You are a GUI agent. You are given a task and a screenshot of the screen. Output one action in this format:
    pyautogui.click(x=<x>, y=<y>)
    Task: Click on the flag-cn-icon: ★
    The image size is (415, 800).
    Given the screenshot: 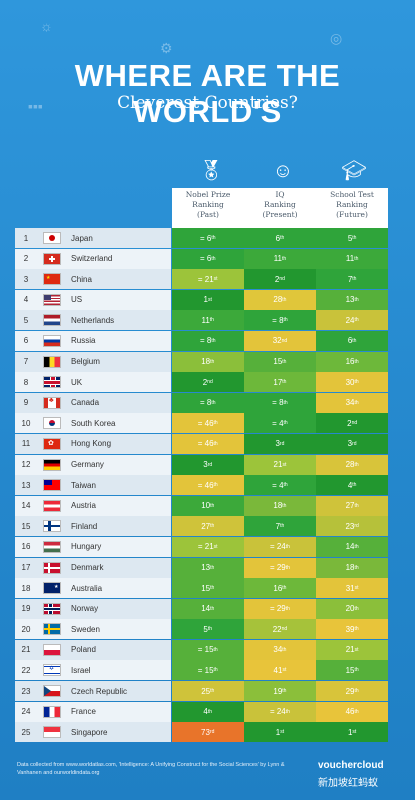 What is the action you would take?
    pyautogui.click(x=52, y=279)
    